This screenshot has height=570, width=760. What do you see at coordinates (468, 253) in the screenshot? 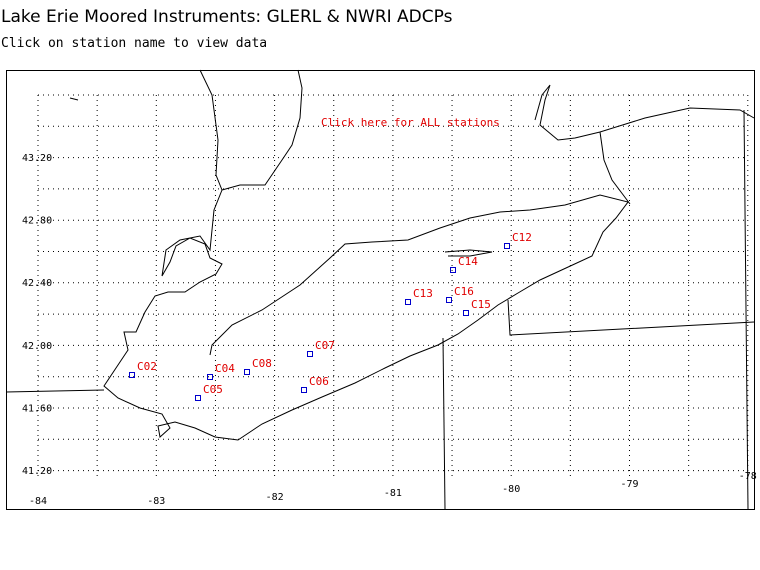
I see `long-point` at bounding box center [468, 253].